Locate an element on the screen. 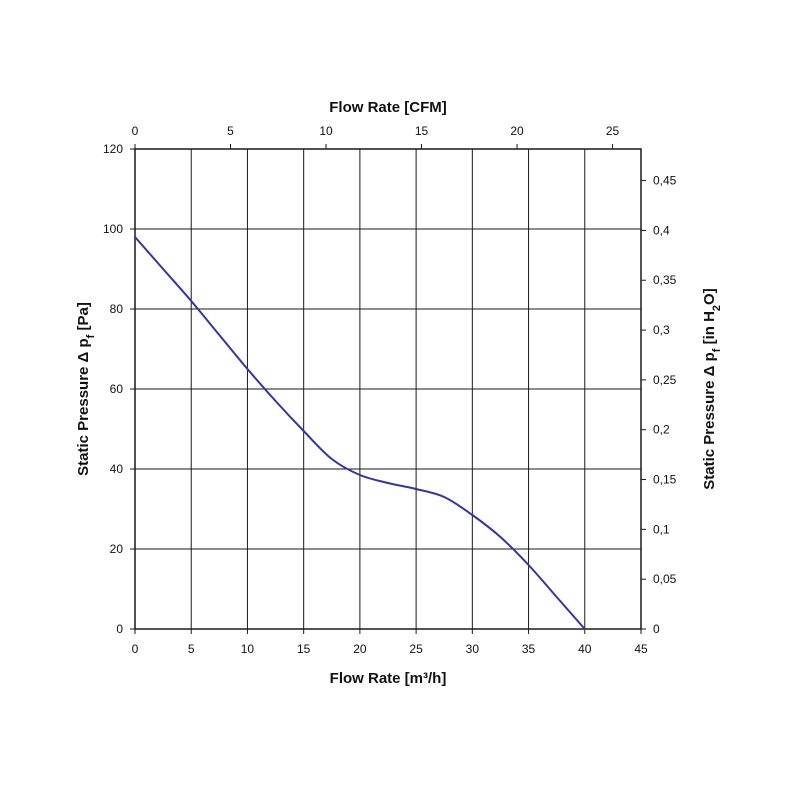 This screenshot has width=800, height=805. y-right-tick-label: 0,25 is located at coordinates (665, 380).